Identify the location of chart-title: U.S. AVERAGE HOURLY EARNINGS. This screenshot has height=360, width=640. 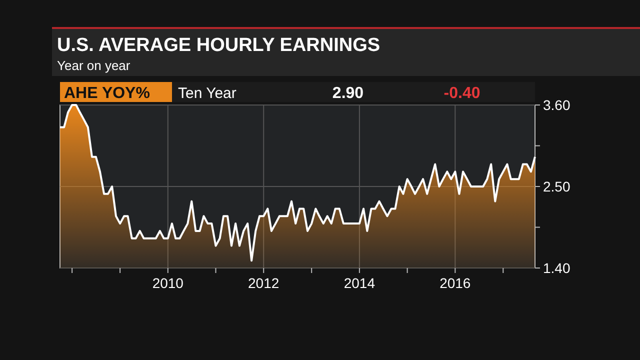
(218, 45).